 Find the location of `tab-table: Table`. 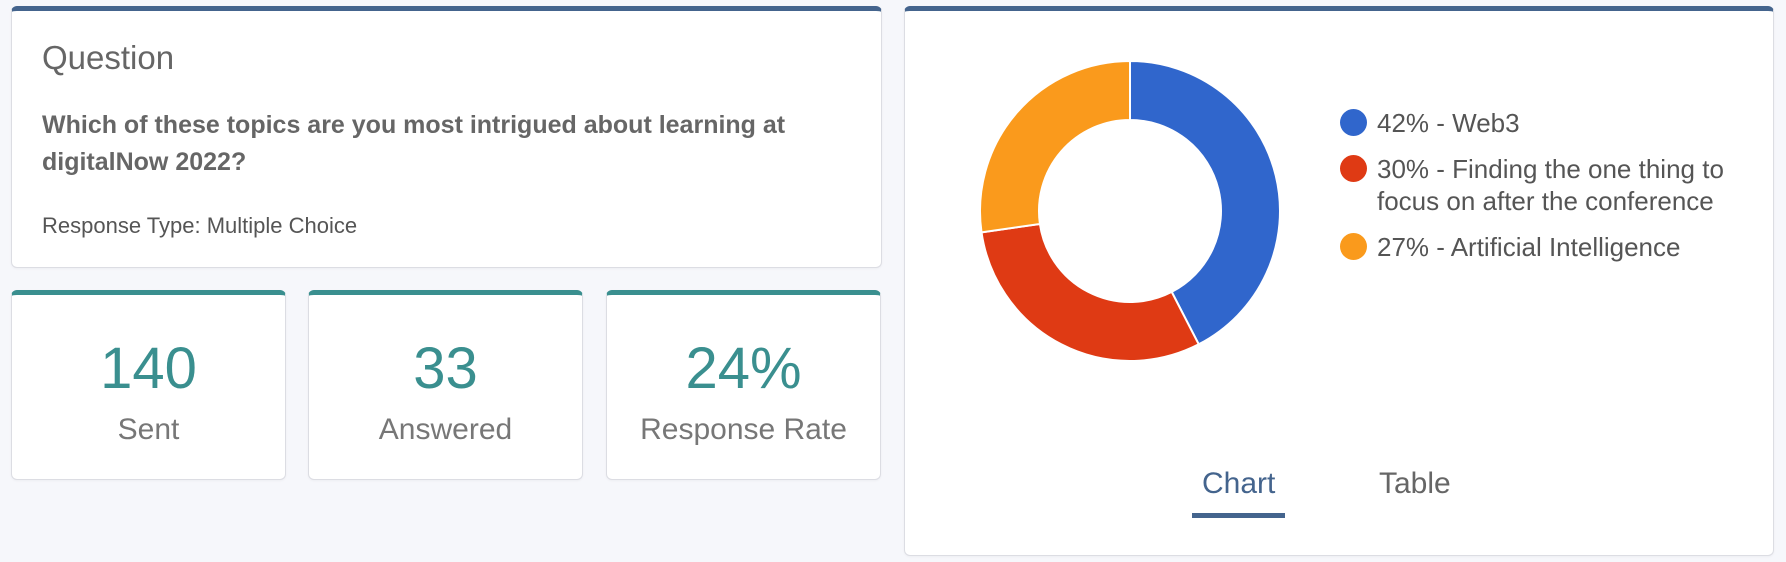

tab-table: Table is located at coordinates (1415, 483).